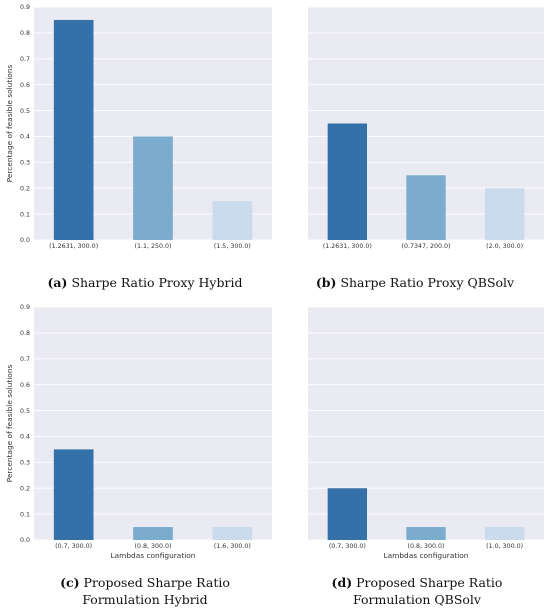 This screenshot has height=613, width=550. Describe the element at coordinates (342, 582) in the screenshot. I see `caption-d-tag: (d)` at that location.